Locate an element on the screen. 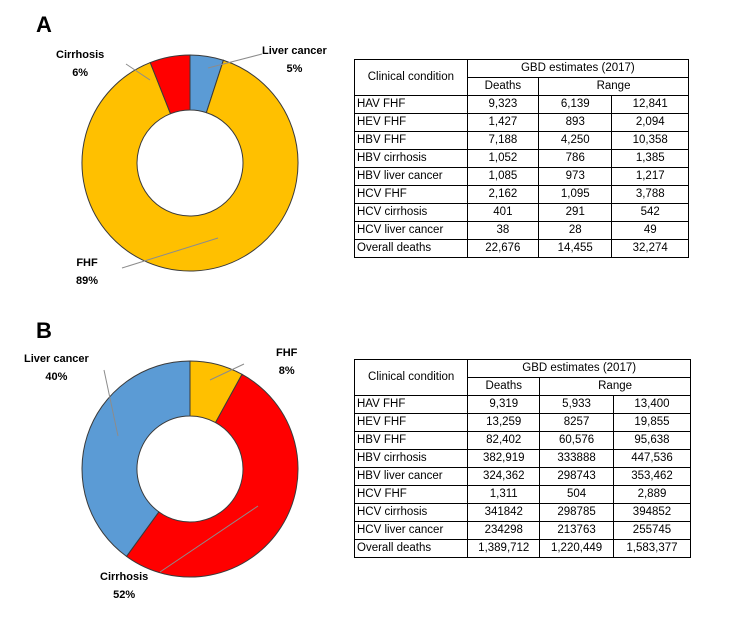 This screenshot has height=623, width=731. header-range: Range is located at coordinates (613, 86).